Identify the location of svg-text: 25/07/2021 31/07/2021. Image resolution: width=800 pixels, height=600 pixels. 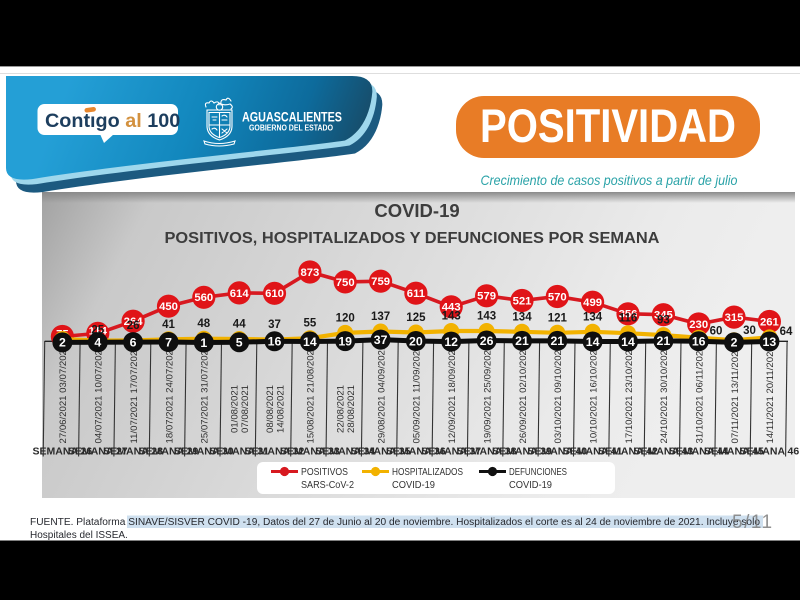
(205, 394).